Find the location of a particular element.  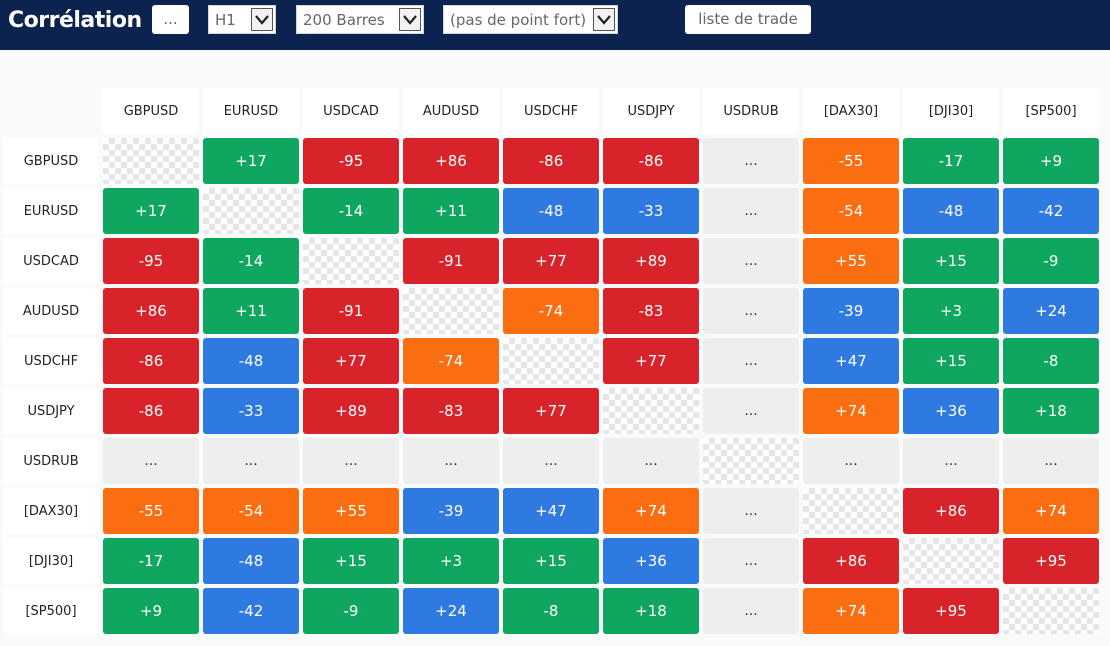

pivot-select: (pas de point fort) is located at coordinates (530, 19).